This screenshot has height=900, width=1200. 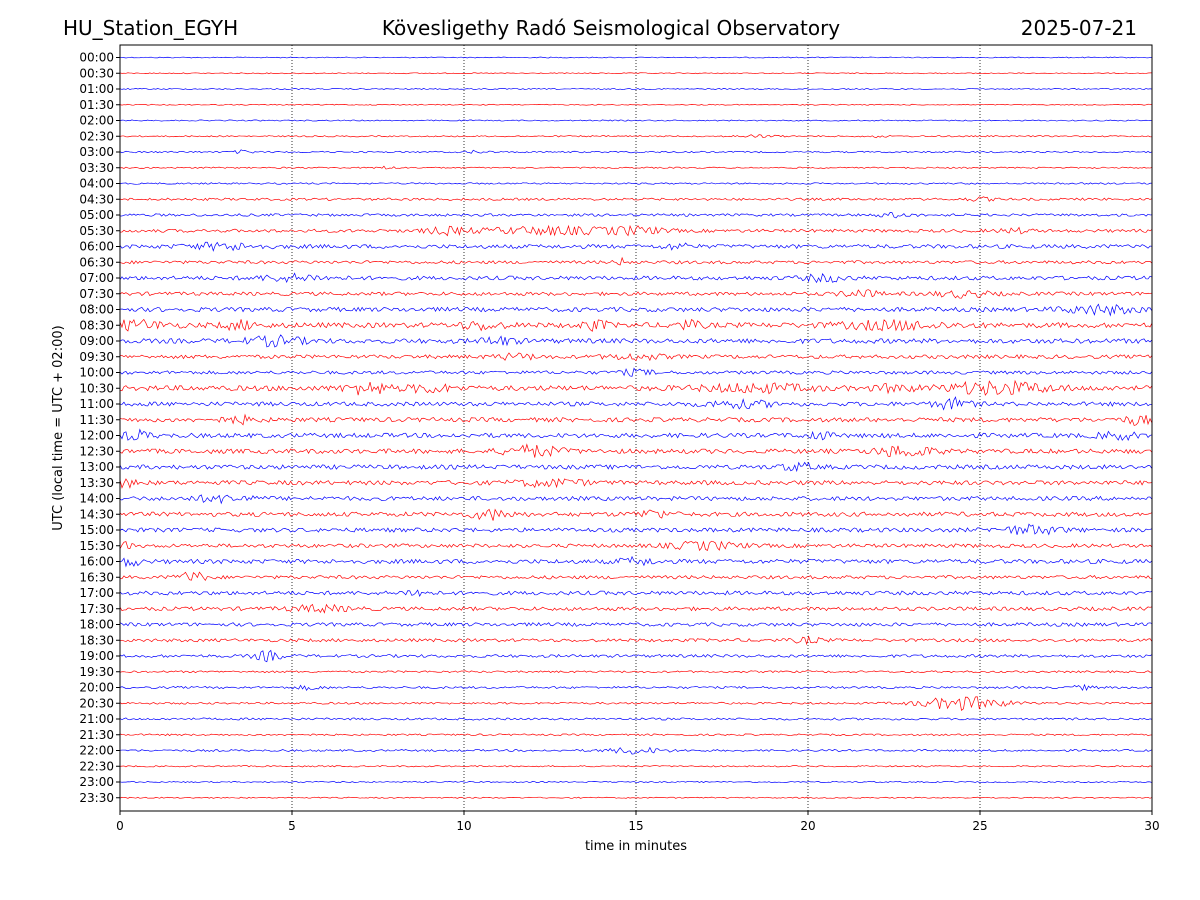 I want to click on y-tick-label: 12:30, so click(x=96, y=451).